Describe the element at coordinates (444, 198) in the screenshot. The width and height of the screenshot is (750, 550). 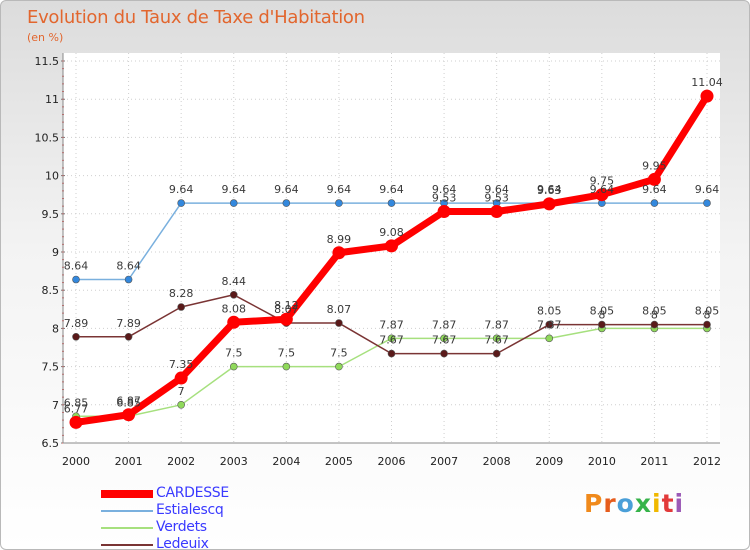
I see `data-label-cardesse-2007: 9.53` at that location.